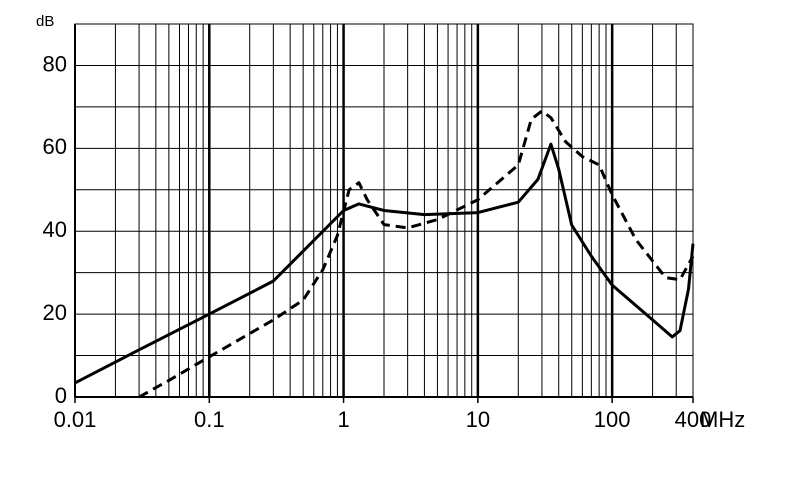 The width and height of the screenshot is (790, 494). What do you see at coordinates (55, 146) in the screenshot?
I see `y-tick-label: 60` at bounding box center [55, 146].